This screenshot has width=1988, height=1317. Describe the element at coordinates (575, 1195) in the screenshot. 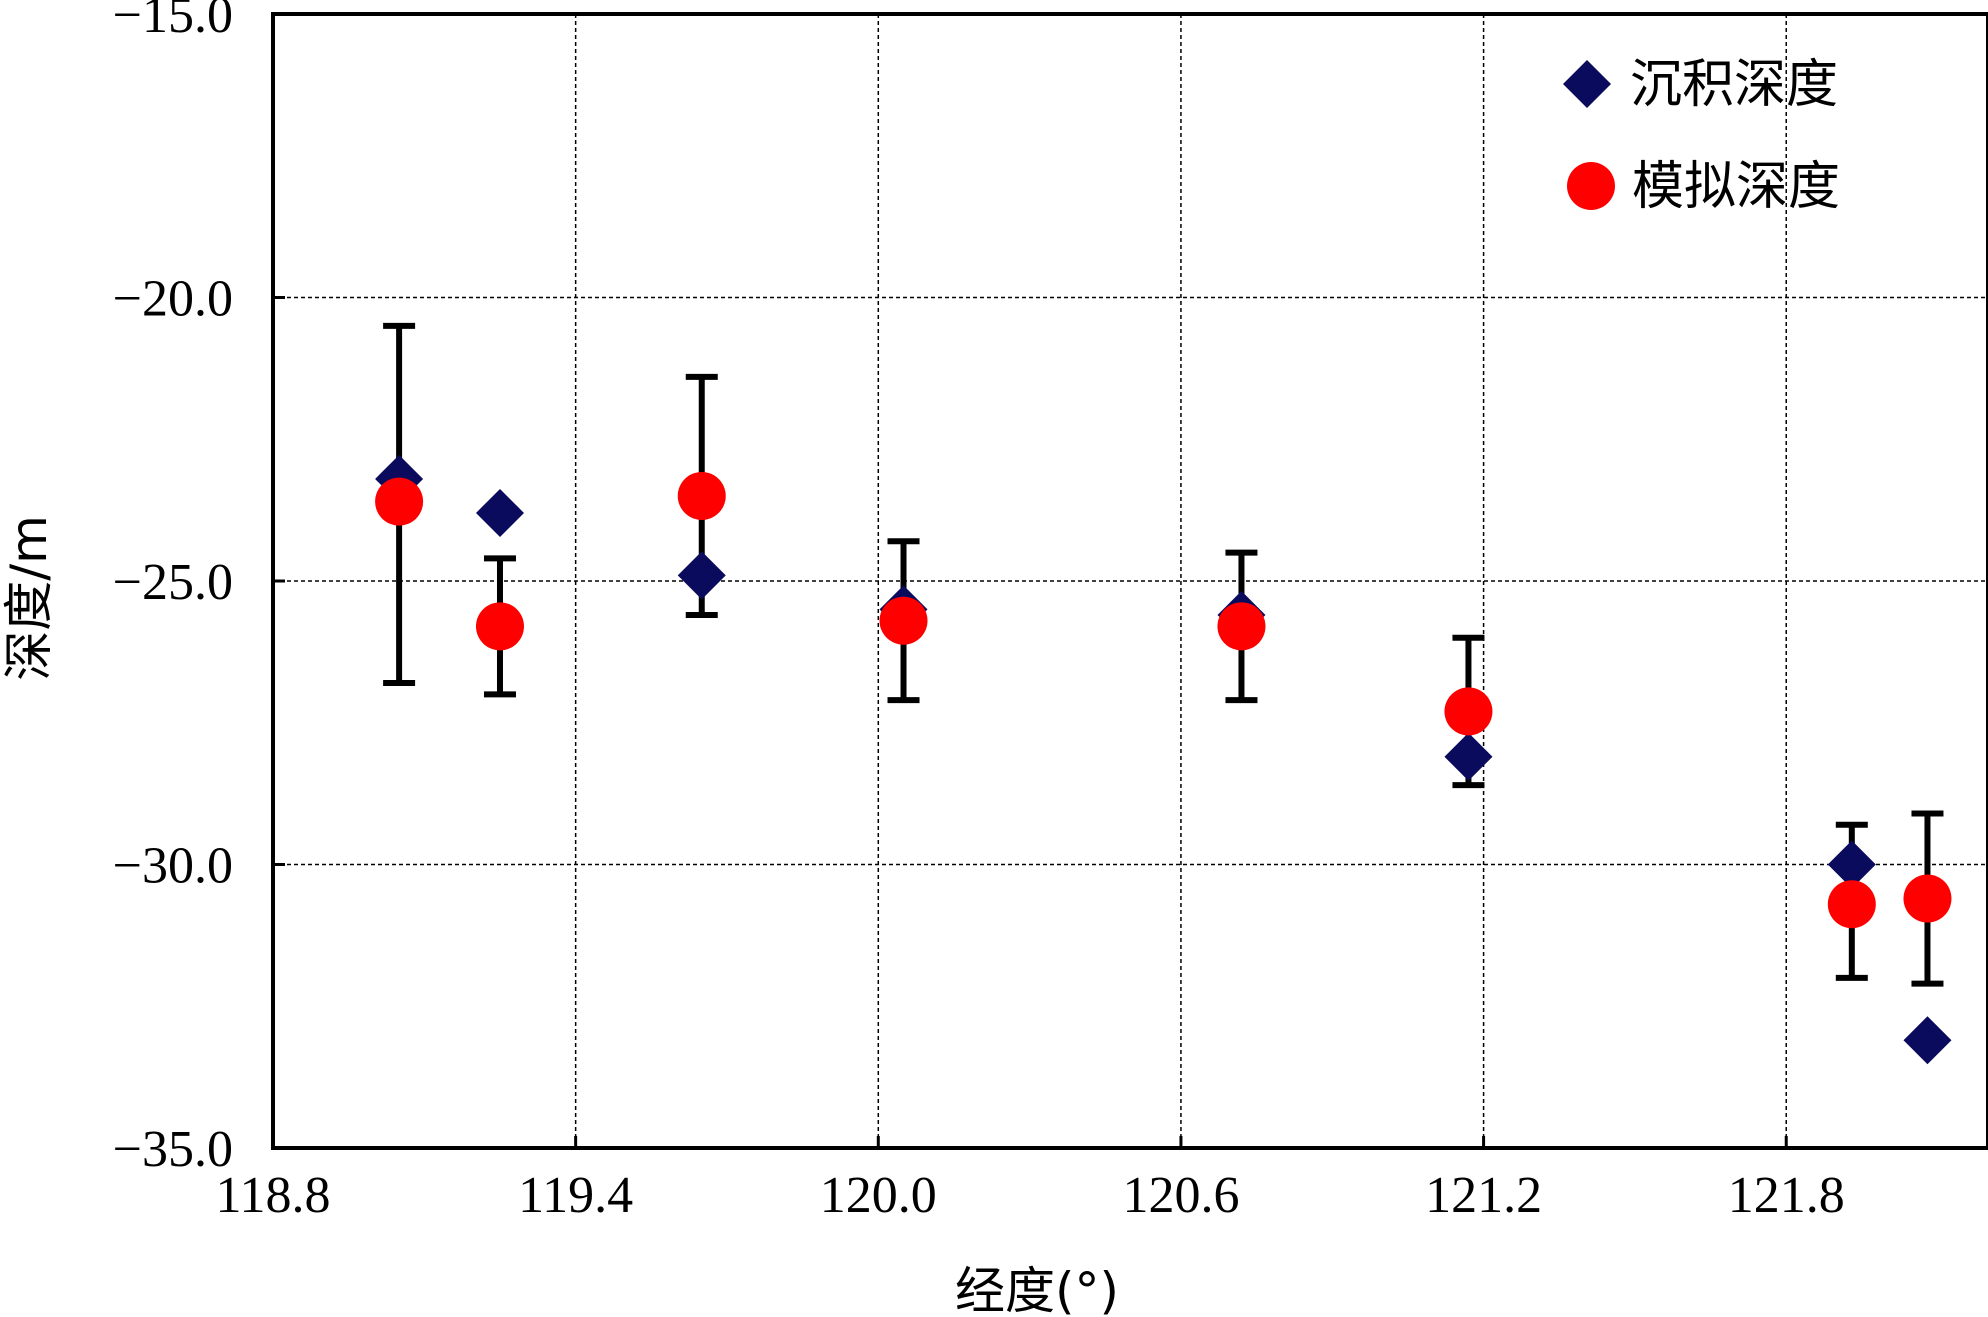

I see `x-tick-label: 119.4` at that location.